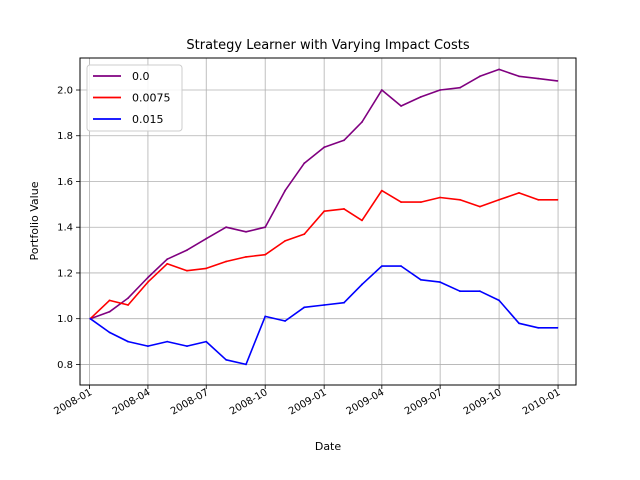 This screenshot has width=640, height=480. Describe the element at coordinates (65, 319) in the screenshot. I see `y-tick-label: 1.0` at that location.